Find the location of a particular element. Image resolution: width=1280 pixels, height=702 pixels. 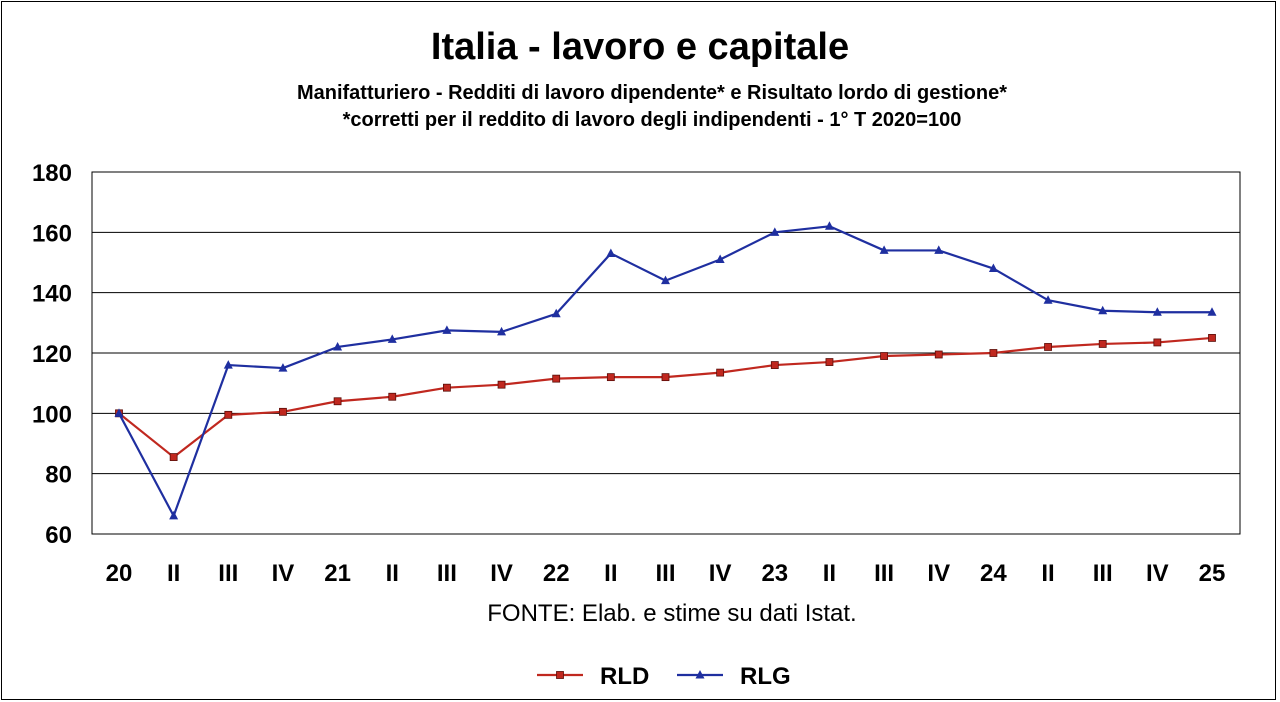

legend-marker-rld is located at coordinates (560, 675).